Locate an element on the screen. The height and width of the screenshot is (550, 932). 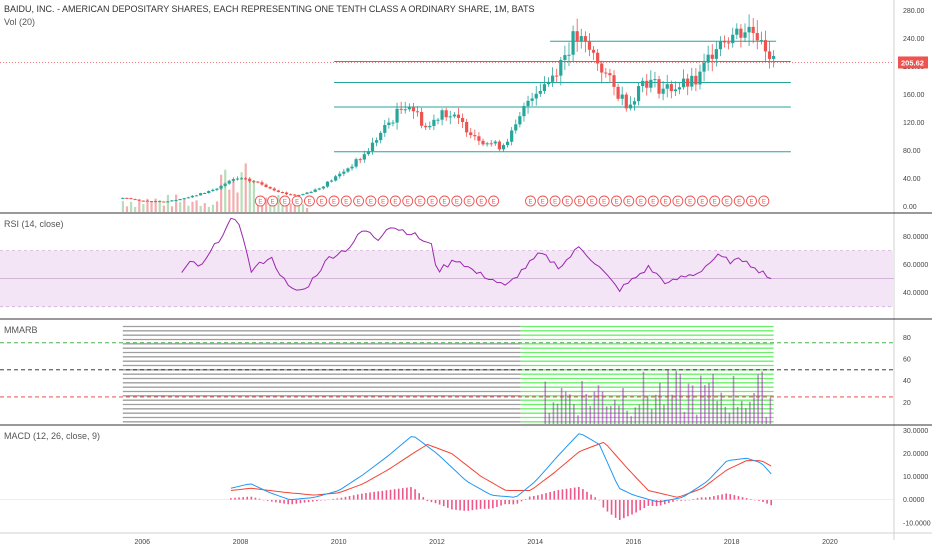
macd-label: MACD (12, 26, close, 9) is located at coordinates (52, 436).